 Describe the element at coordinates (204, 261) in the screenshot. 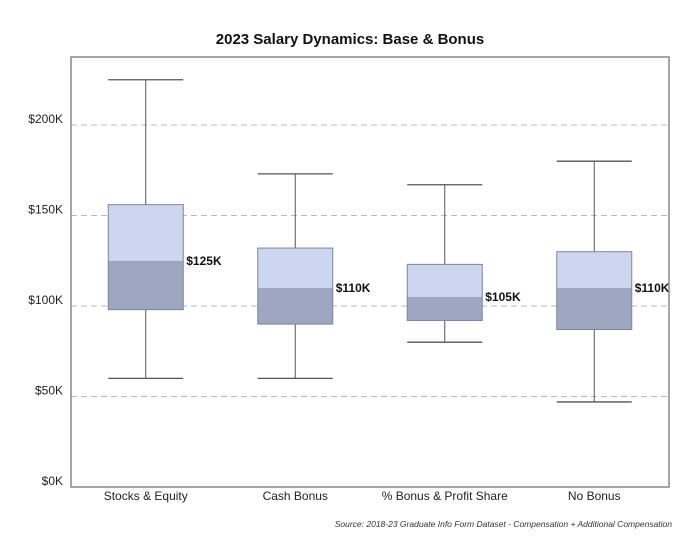

I see `median-label: $125K` at that location.